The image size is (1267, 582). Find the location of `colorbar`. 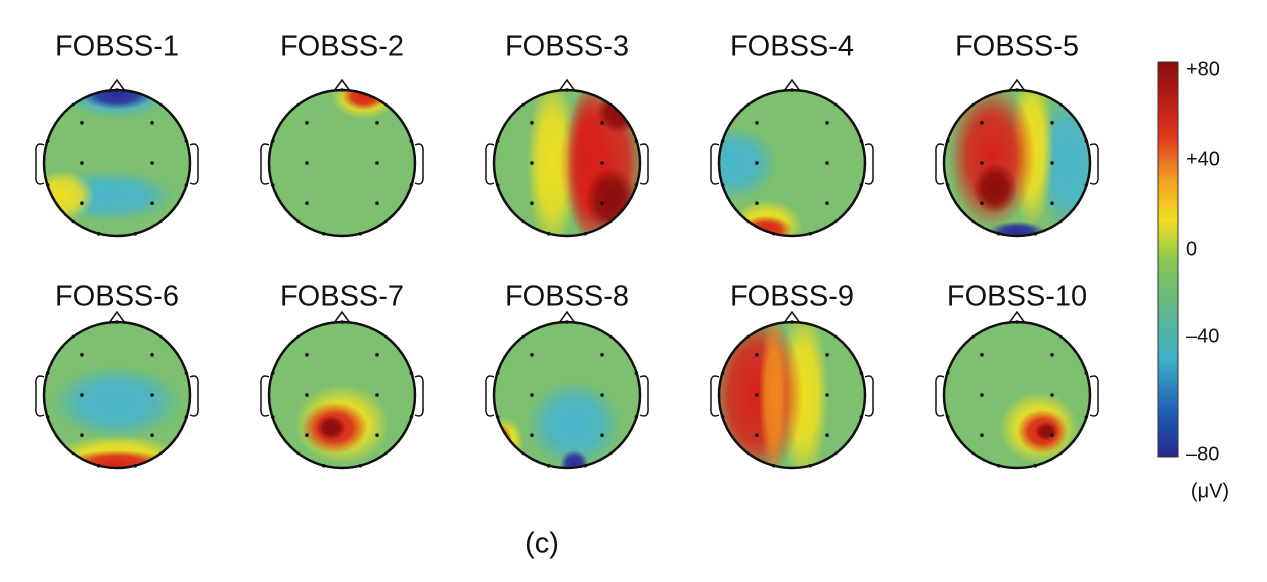

colorbar is located at coordinates (1168, 259).